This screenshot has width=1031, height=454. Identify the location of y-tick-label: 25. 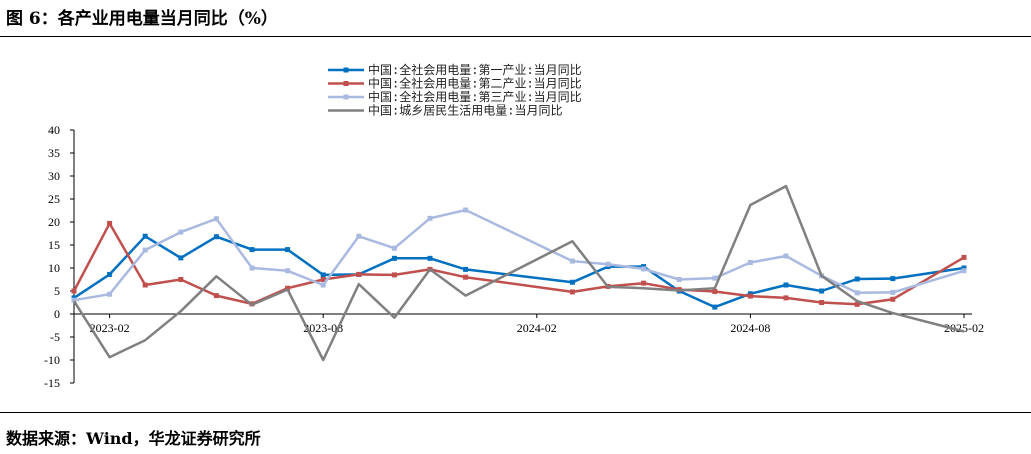
(54, 199).